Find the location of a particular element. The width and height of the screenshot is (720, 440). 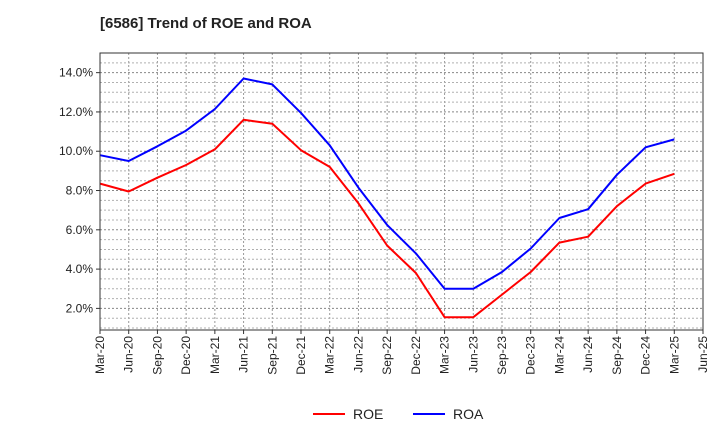

legend: ROE ROA is located at coordinates (398, 414).